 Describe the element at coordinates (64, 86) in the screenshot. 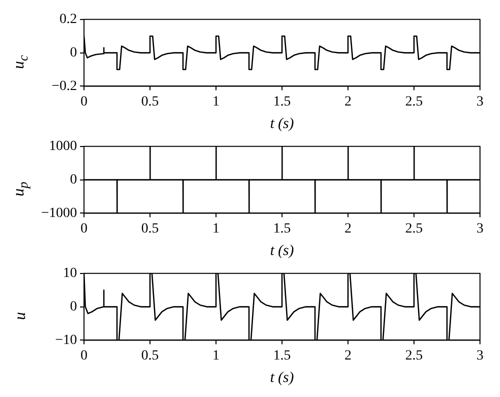

I see `y-tick-label: −0.2` at that location.